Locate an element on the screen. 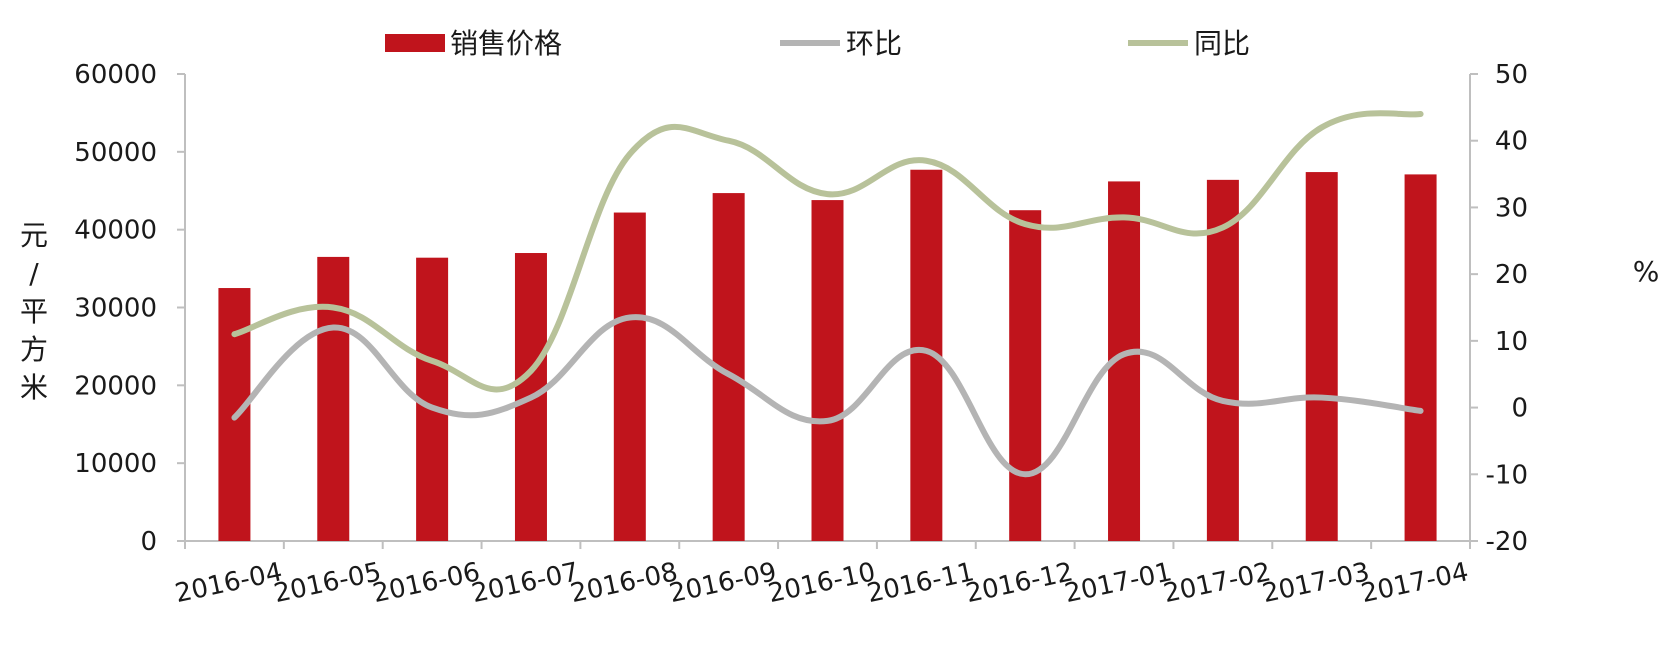 This screenshot has width=1662, height=652. x-tick-label: 2016-12 is located at coordinates (1019, 583).